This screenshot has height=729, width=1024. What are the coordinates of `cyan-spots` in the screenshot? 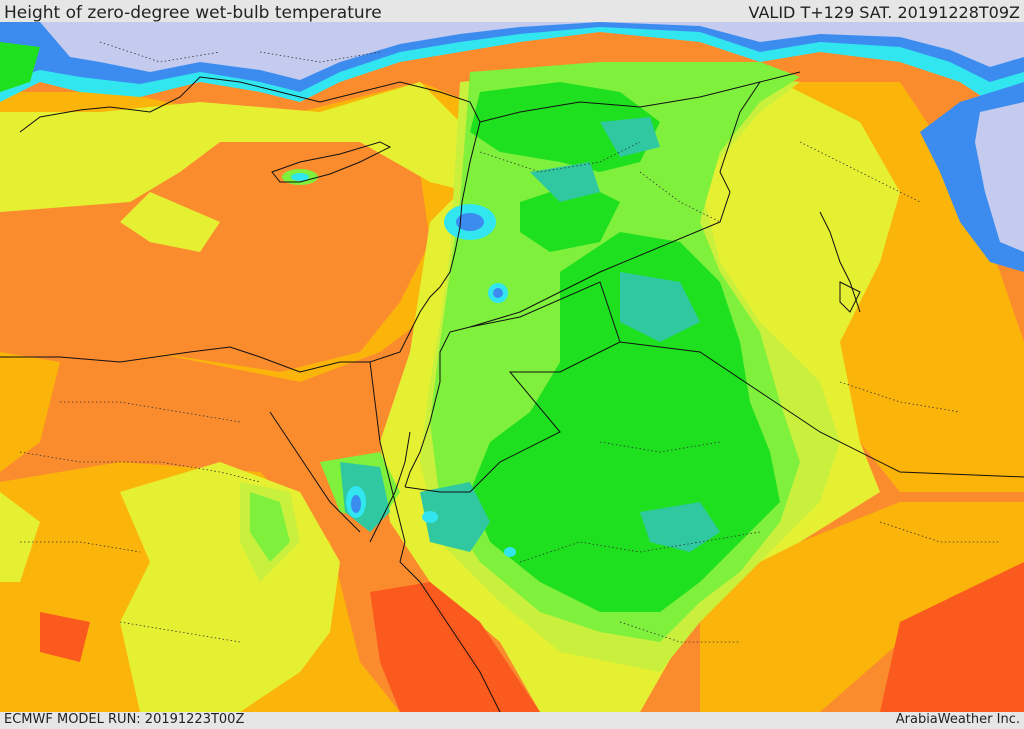 It's located at (399, 363).